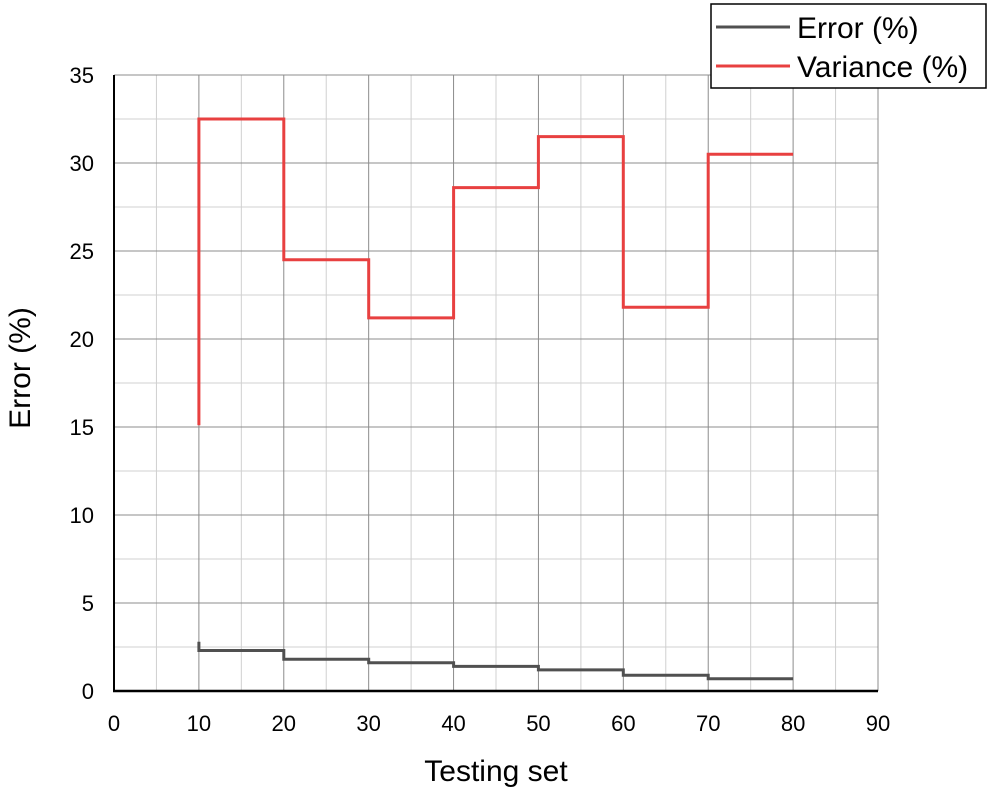 This screenshot has height=793, width=991. I want to click on x-tick-label: 30, so click(368, 723).